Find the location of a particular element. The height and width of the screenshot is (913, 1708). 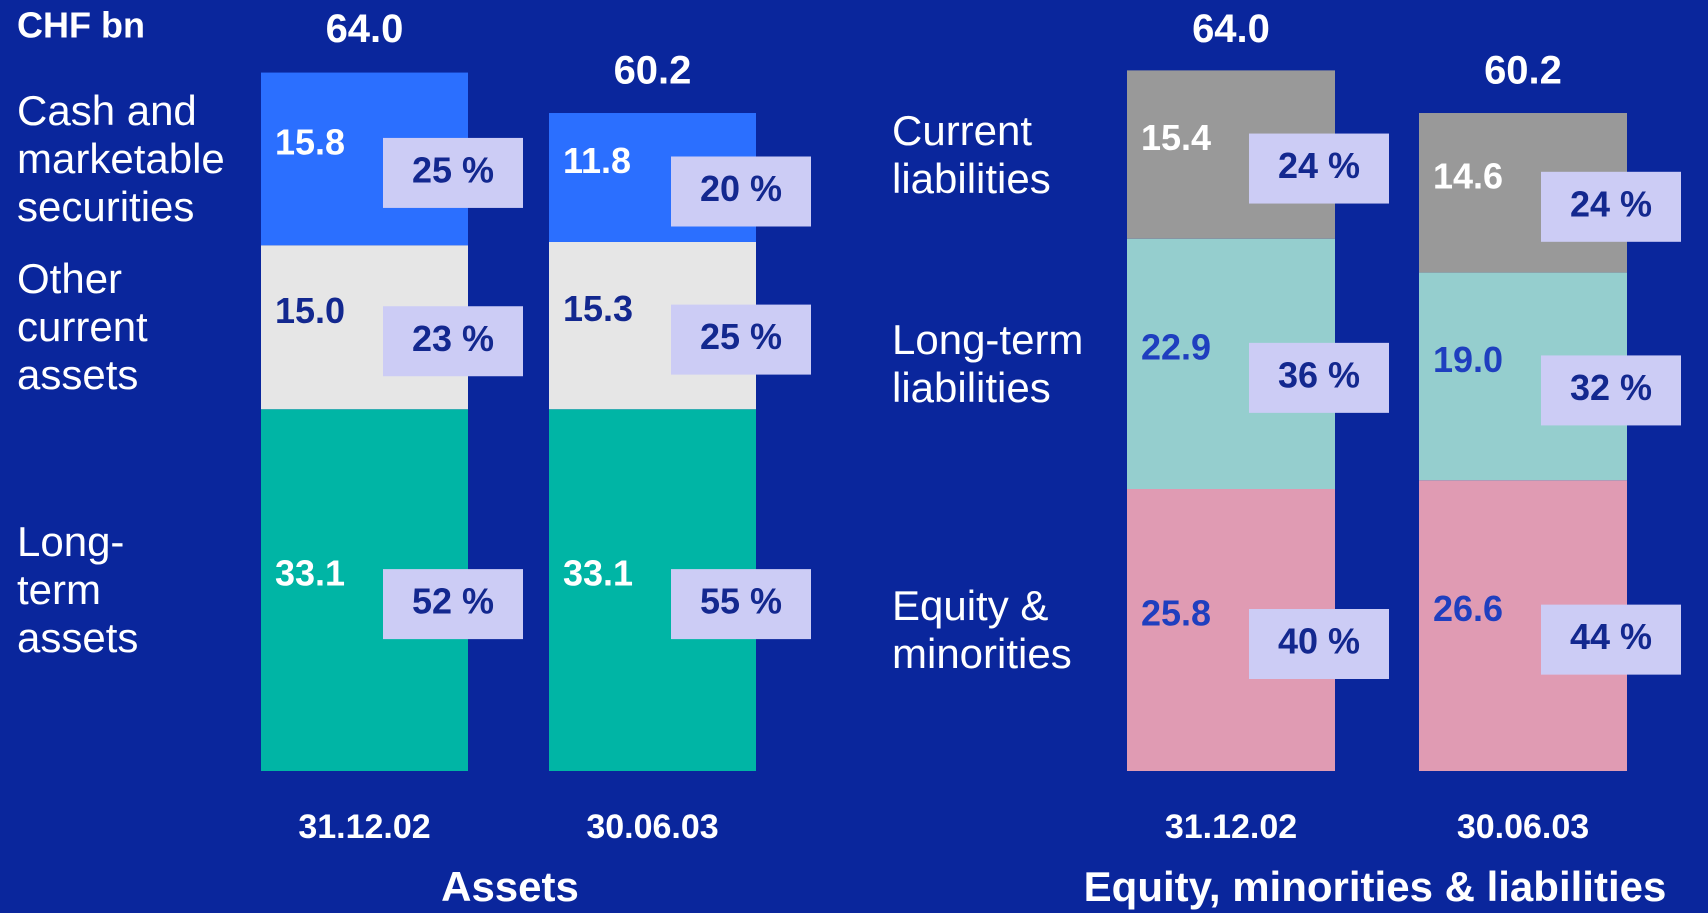

share-label: 55 % is located at coordinates (741, 601).